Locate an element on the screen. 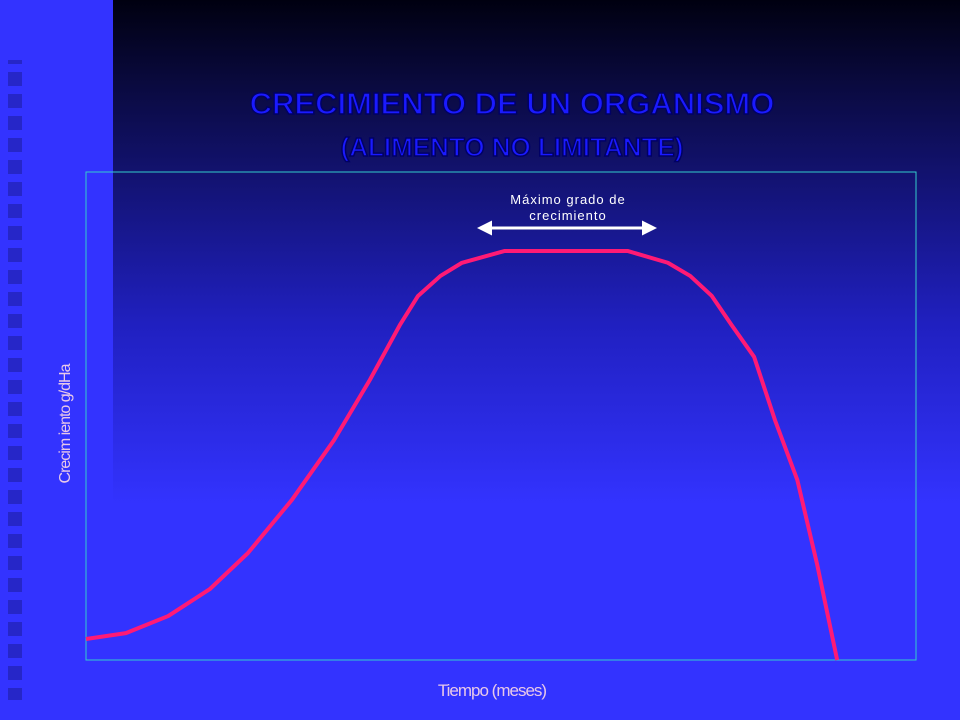 The height and width of the screenshot is (720, 960). side-squares is located at coordinates (15, 380).